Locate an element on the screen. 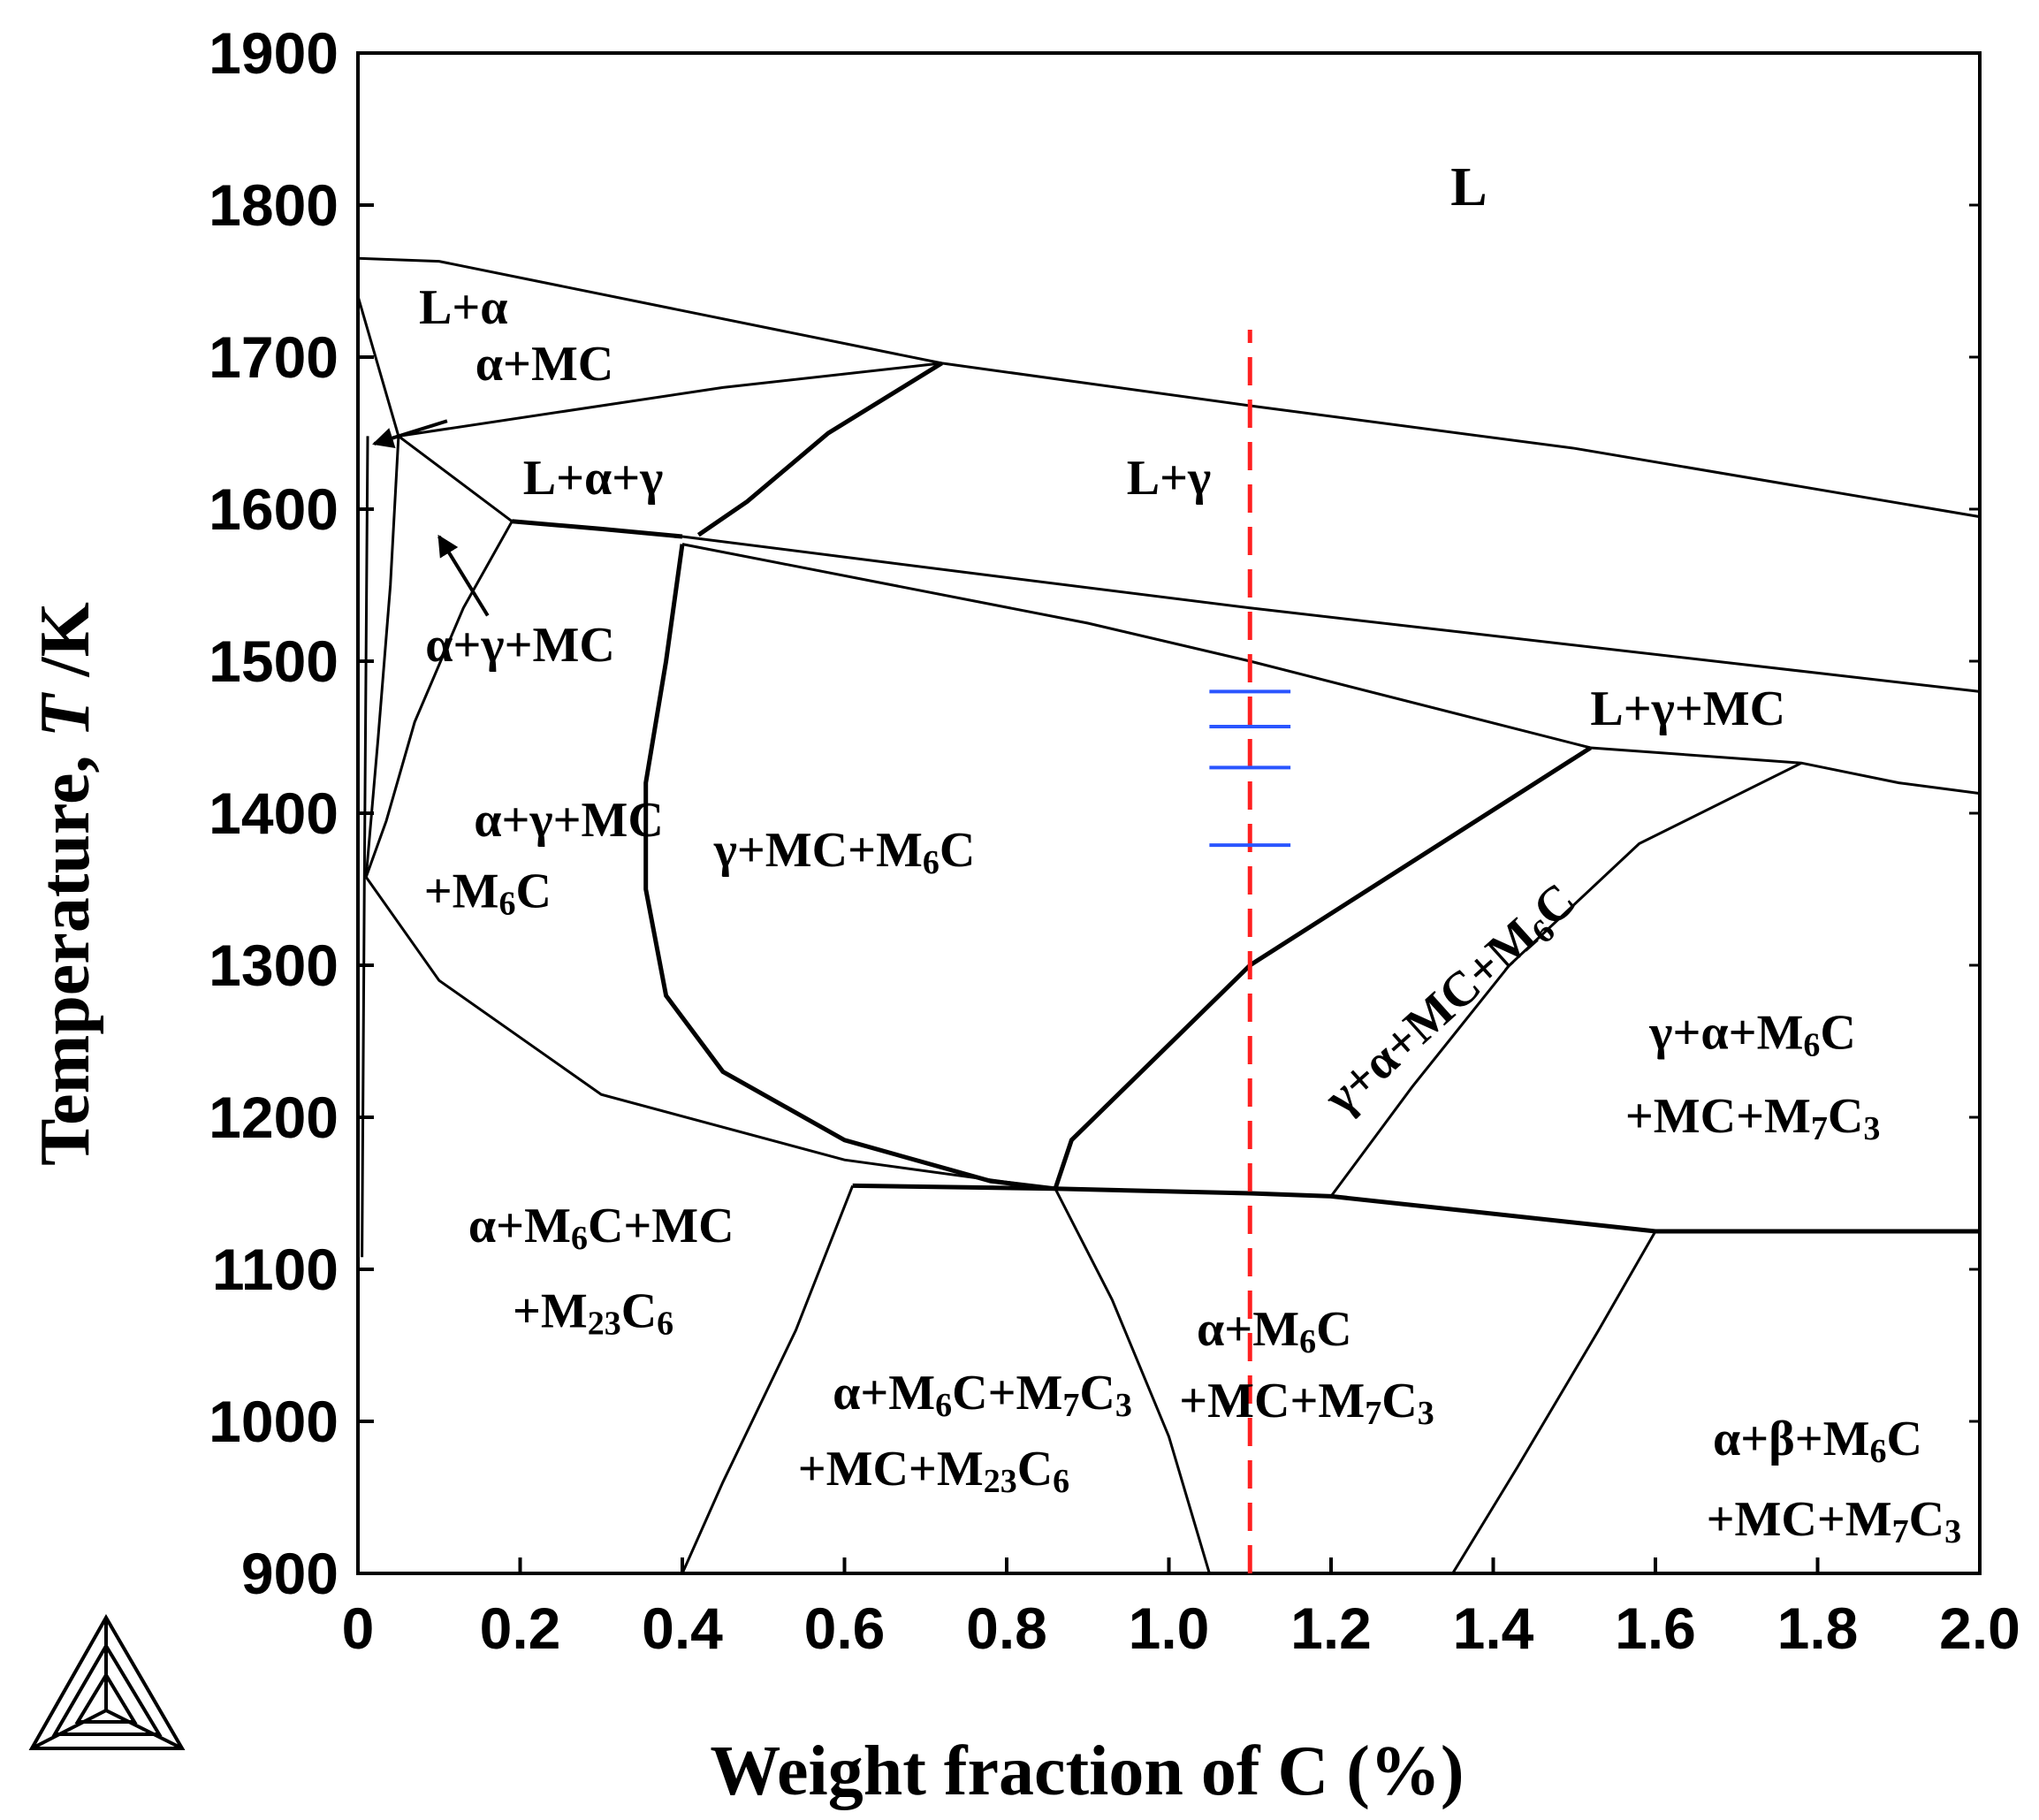  region-label-12: γ+α+M6C is located at coordinates (1752, 1035).